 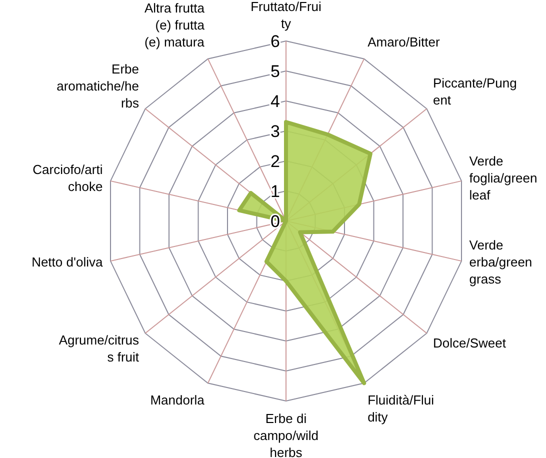 What do you see at coordinates (275, 101) in the screenshot?
I see `y-tick-label: 4` at bounding box center [275, 101].